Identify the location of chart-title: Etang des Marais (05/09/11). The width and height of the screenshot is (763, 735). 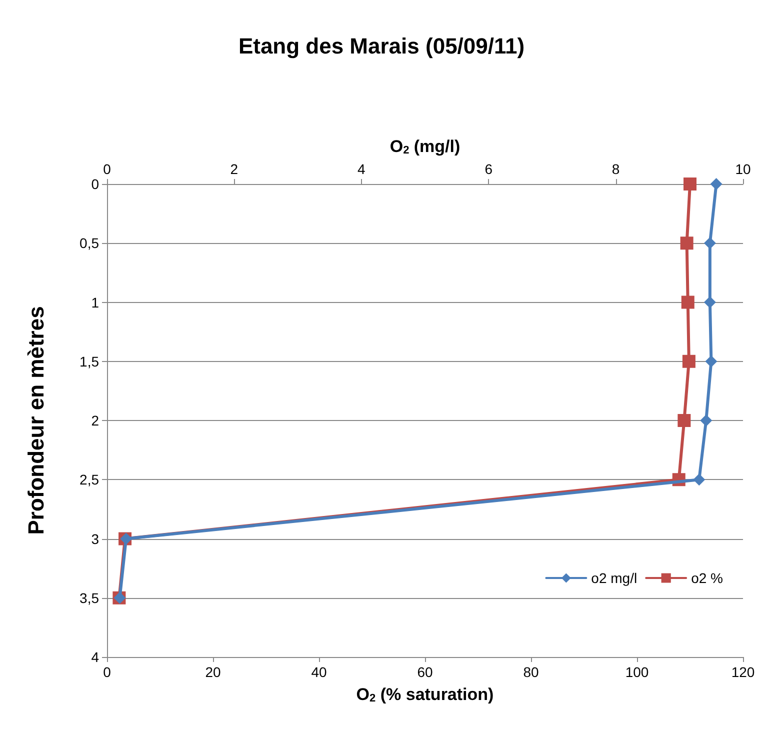
(381, 46).